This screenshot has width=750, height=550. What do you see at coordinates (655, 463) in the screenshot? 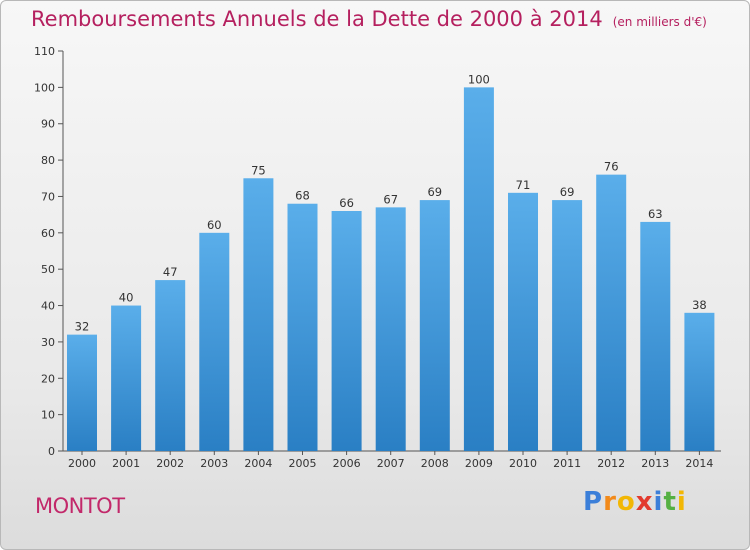
I see `x-tick-label: 2013` at bounding box center [655, 463].